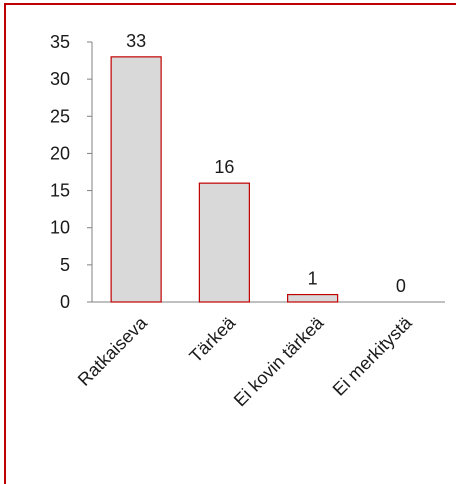 This screenshot has height=484, width=456. Describe the element at coordinates (401, 286) in the screenshot. I see `data-label: 0` at that location.